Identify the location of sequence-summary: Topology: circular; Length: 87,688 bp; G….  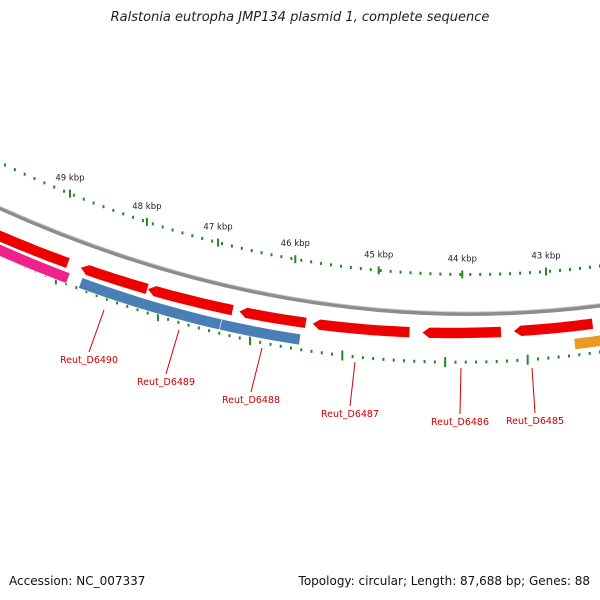
(444, 581).